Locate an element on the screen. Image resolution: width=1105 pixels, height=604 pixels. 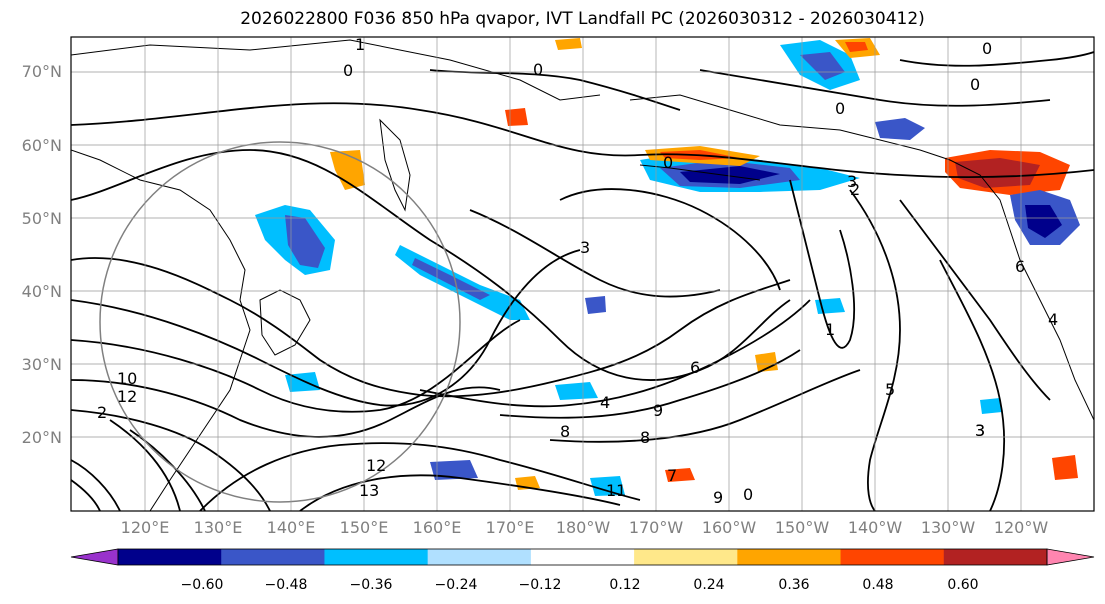
negative-anomaly-japan-core is located at coordinates (305, 241).